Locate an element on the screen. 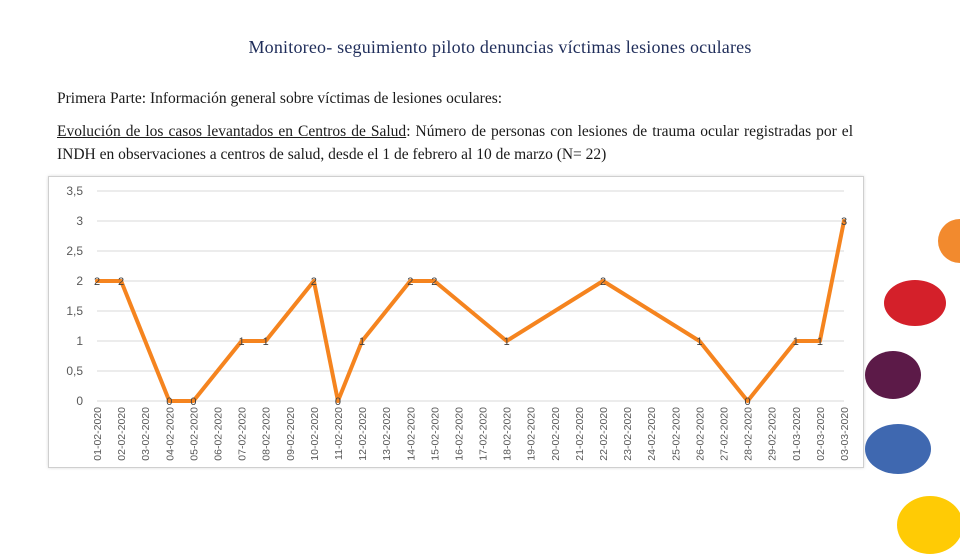  x-tick-label: 14-02-2020 is located at coordinates (411, 434).